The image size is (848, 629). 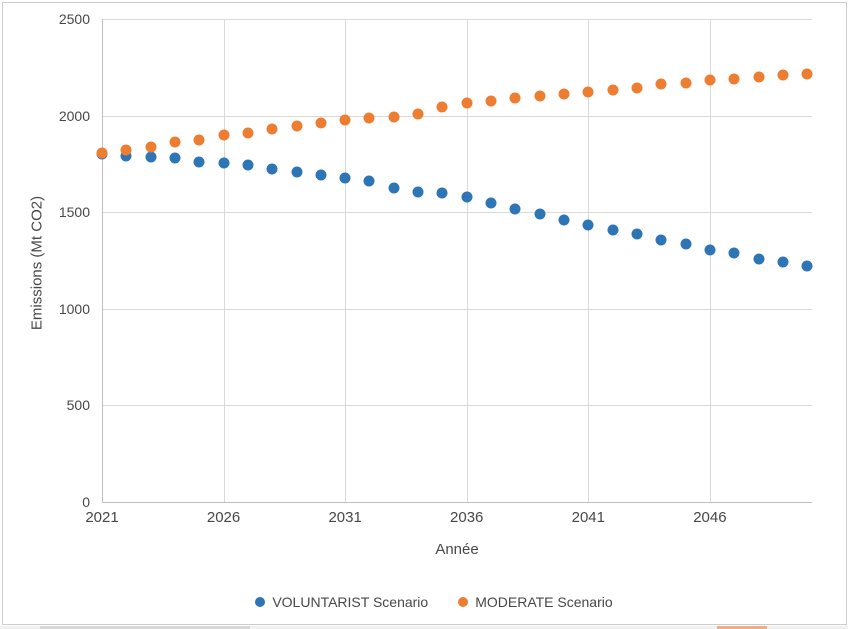 I want to click on x-tick-label: 2036, so click(x=467, y=517).